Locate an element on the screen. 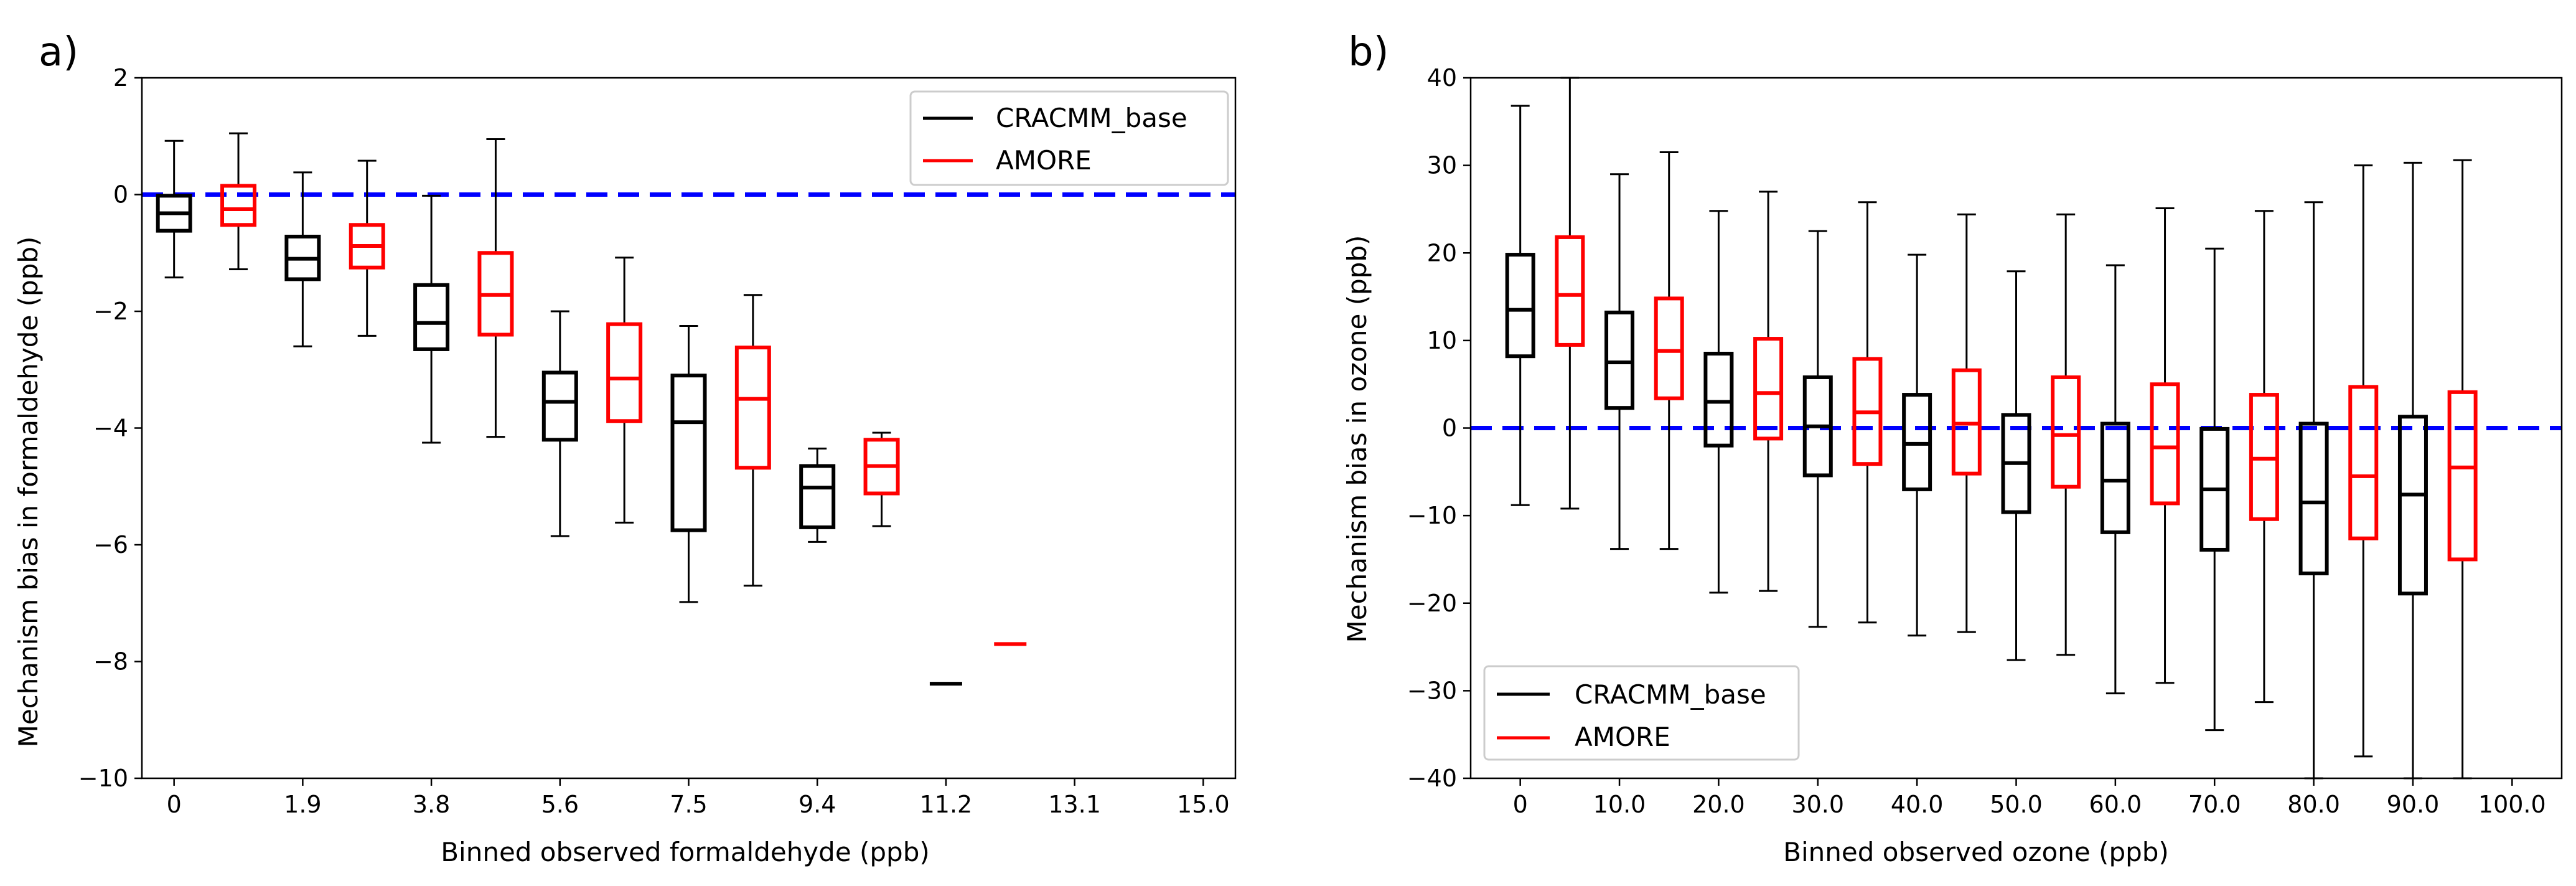 The width and height of the screenshot is (2576, 886). panel-b-legend: CRACMM_base AMORE is located at coordinates (1641, 713).